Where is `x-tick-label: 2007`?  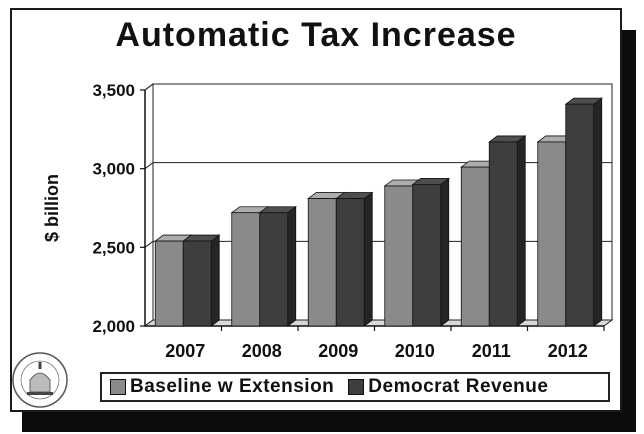
x-tick-label: 2007 is located at coordinates (185, 351).